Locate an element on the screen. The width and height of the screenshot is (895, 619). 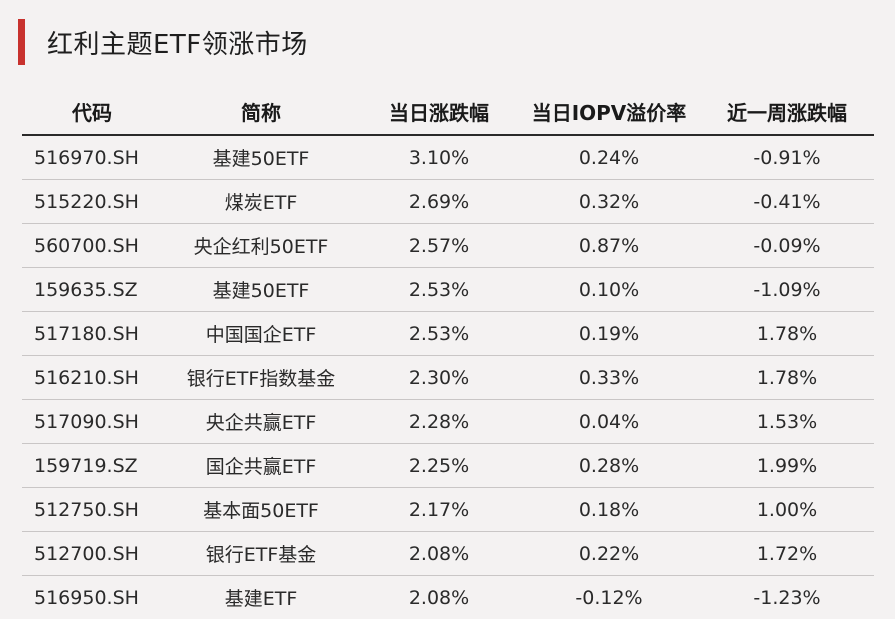
table-row: 515220.SH 煤炭ETF 2.69% 0.32% -0.41% is located at coordinates (448, 202).